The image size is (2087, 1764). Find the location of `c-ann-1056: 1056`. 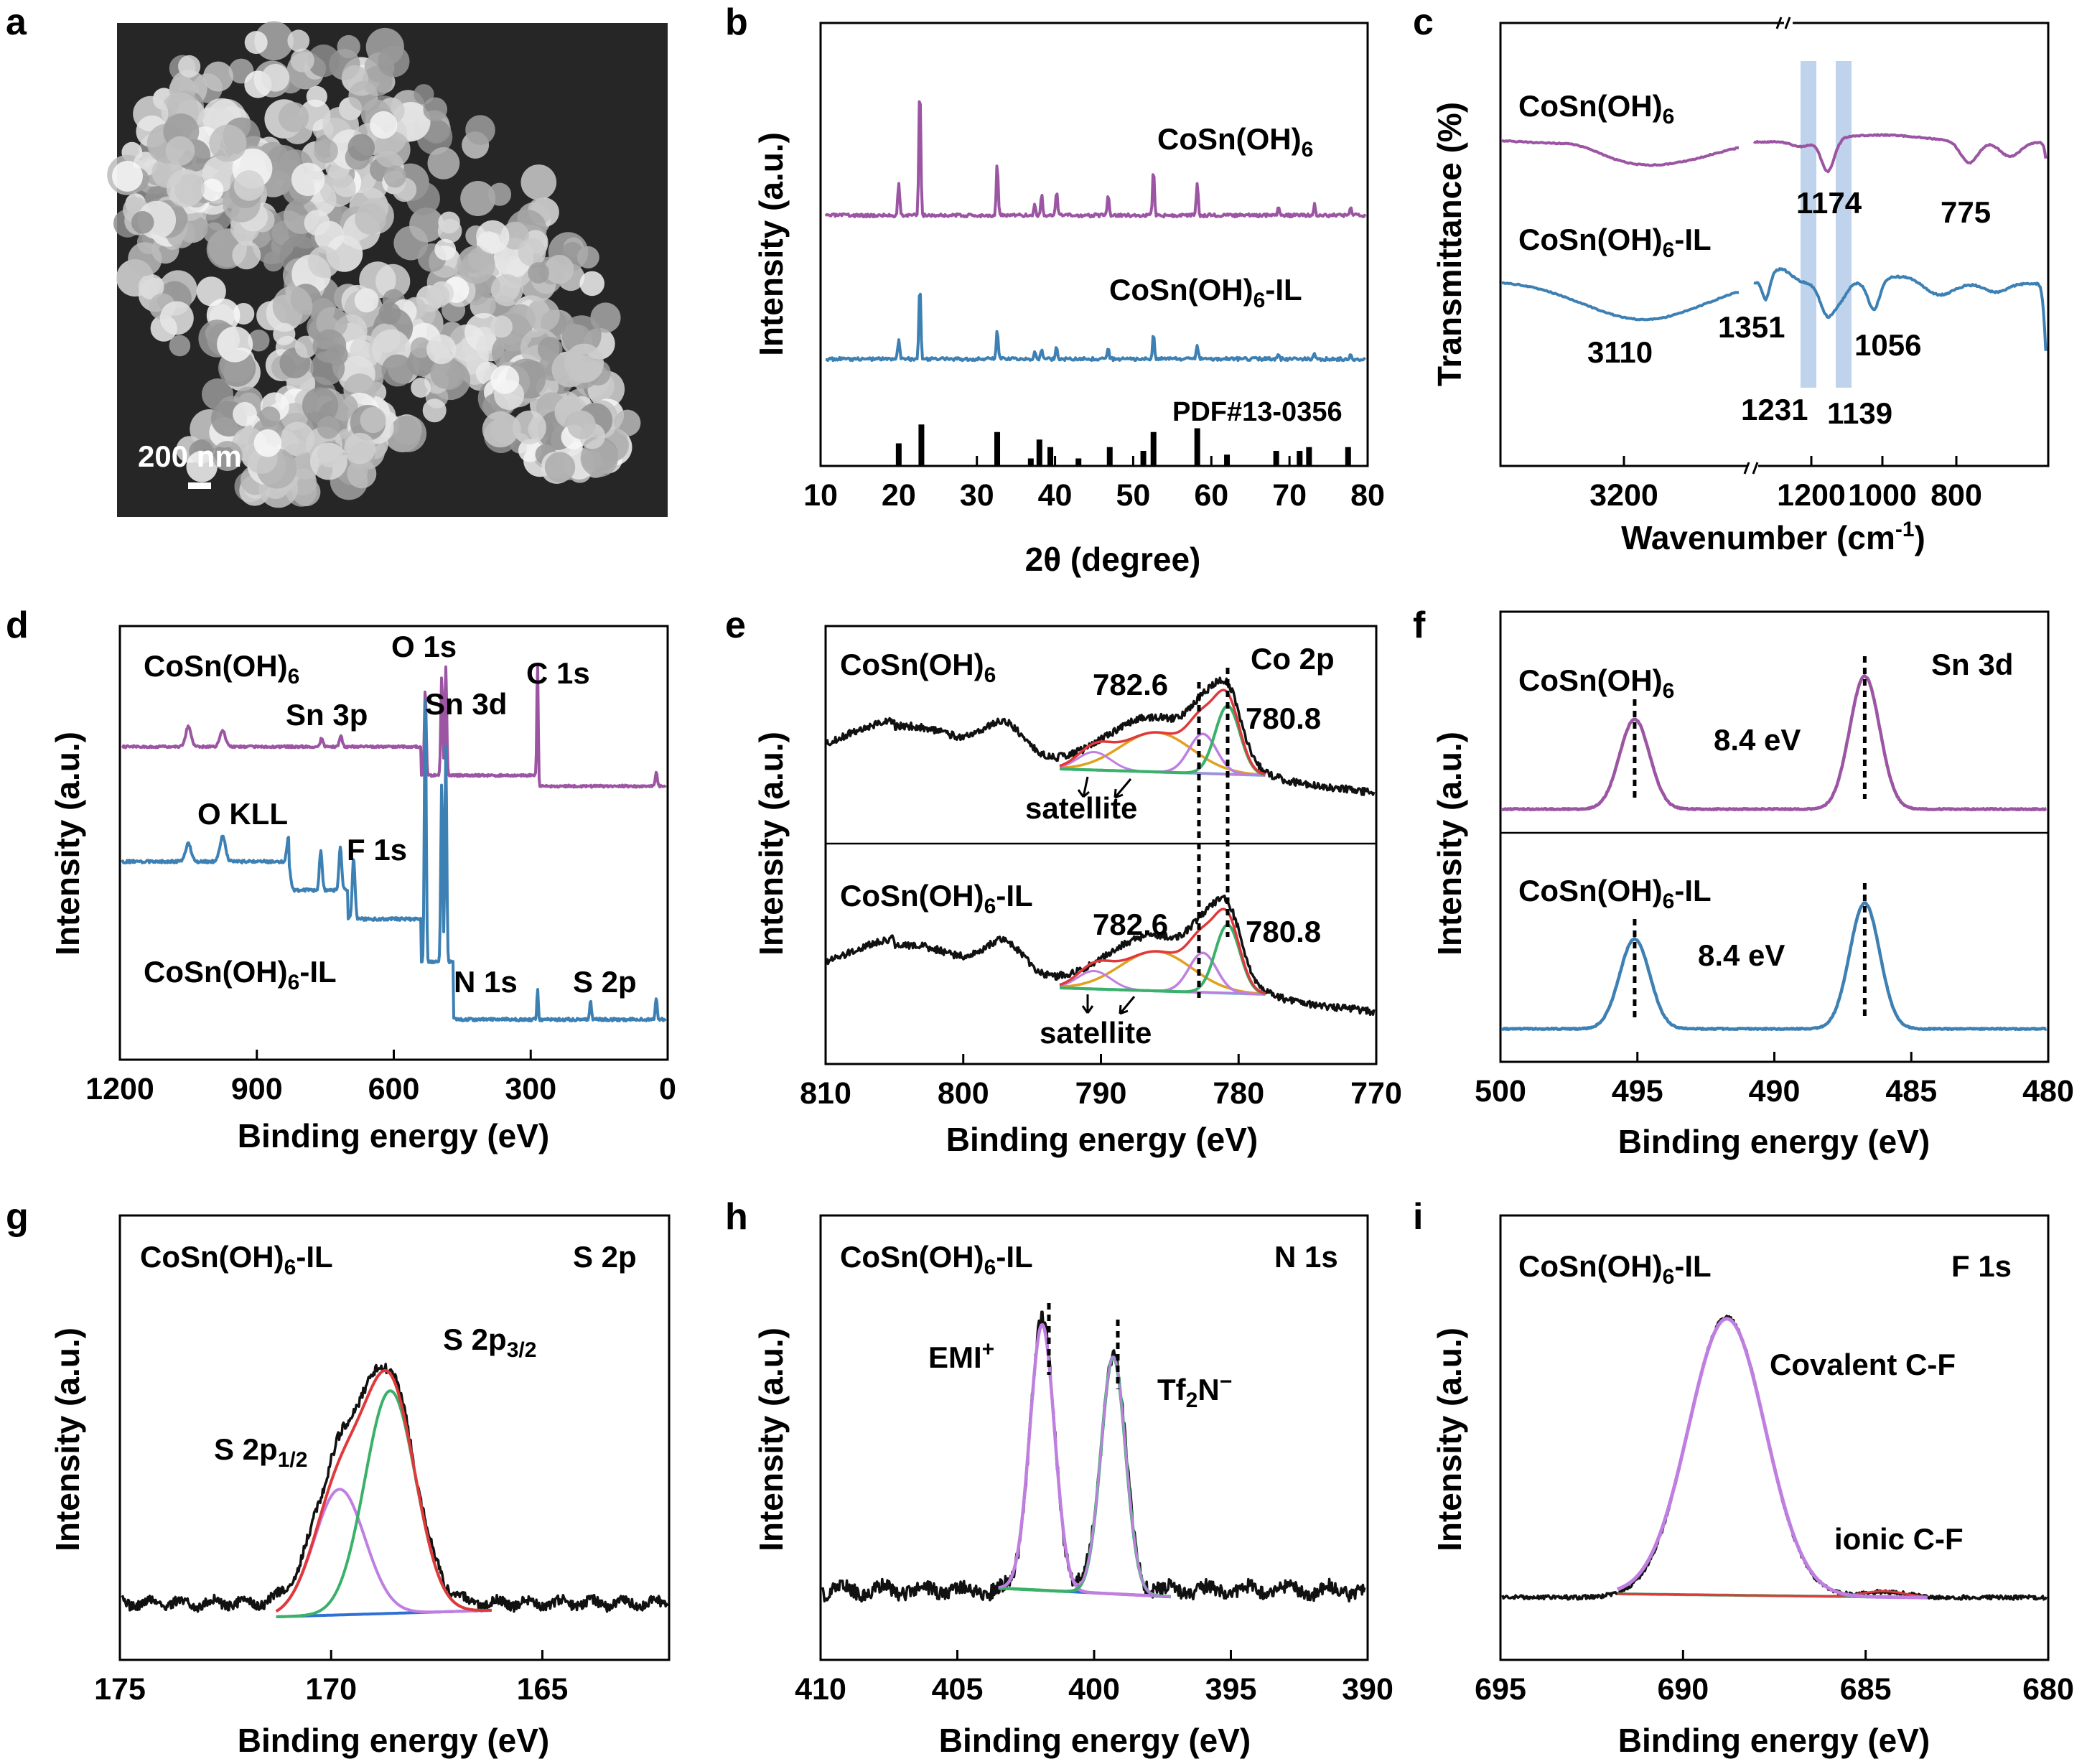

c-ann-1056: 1056 is located at coordinates (1887, 345).